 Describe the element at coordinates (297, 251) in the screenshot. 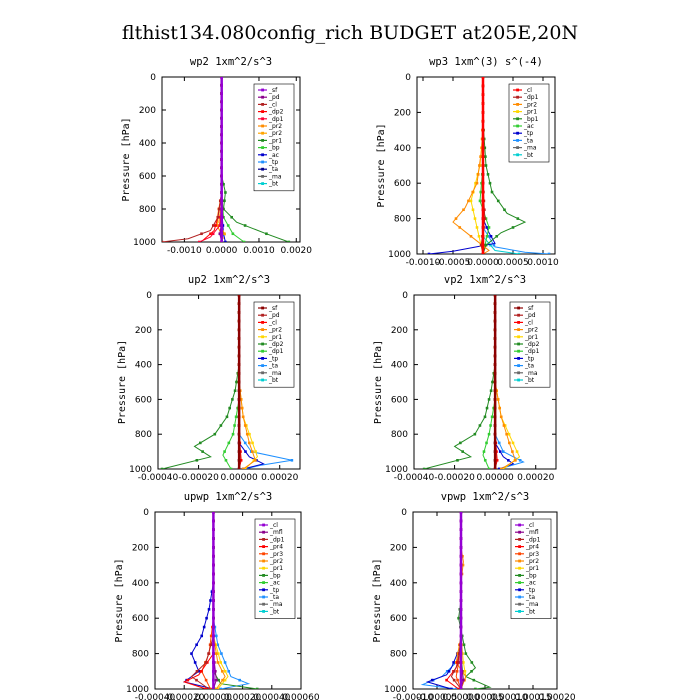

I see `x-tick-label: 0.0020` at that location.